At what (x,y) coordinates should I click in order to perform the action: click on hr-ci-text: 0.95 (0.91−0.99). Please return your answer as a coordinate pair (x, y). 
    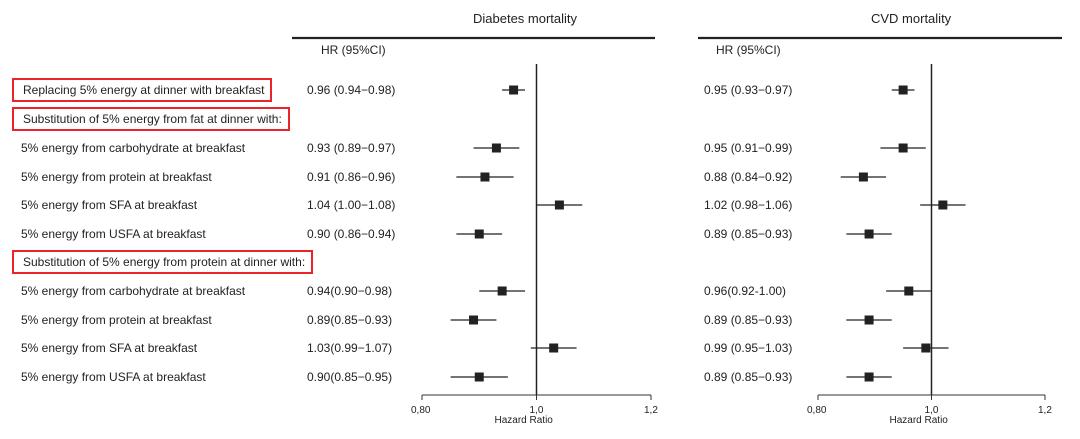
    Looking at the image, I should click on (748, 148).